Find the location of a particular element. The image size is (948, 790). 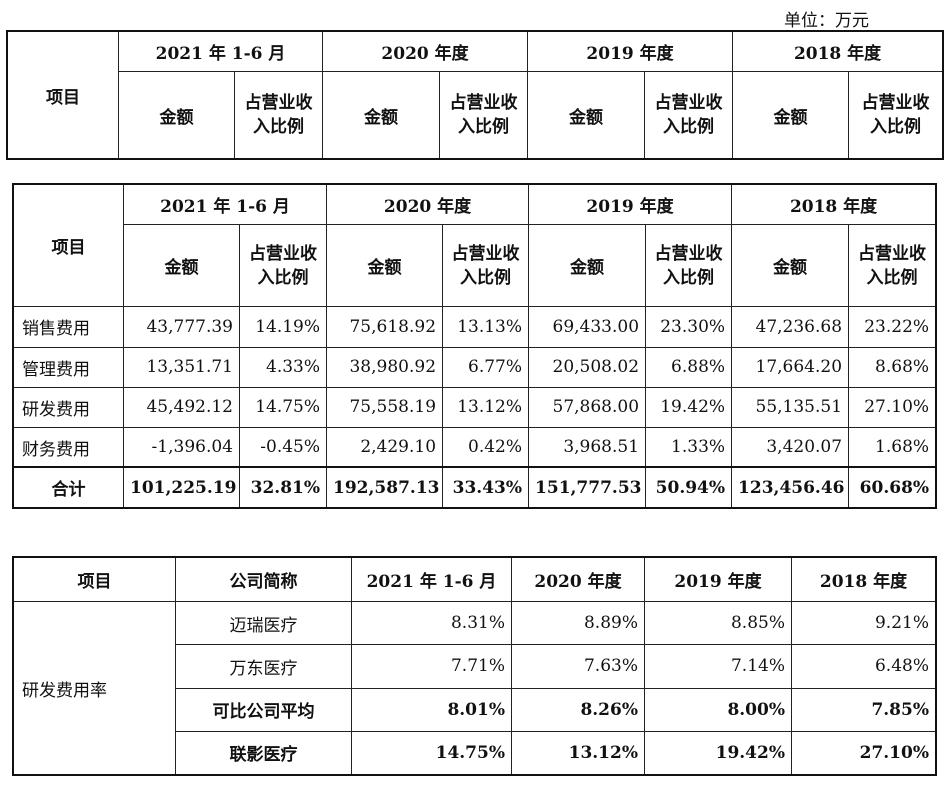

ratio-cell: 6.77% is located at coordinates (486, 367).